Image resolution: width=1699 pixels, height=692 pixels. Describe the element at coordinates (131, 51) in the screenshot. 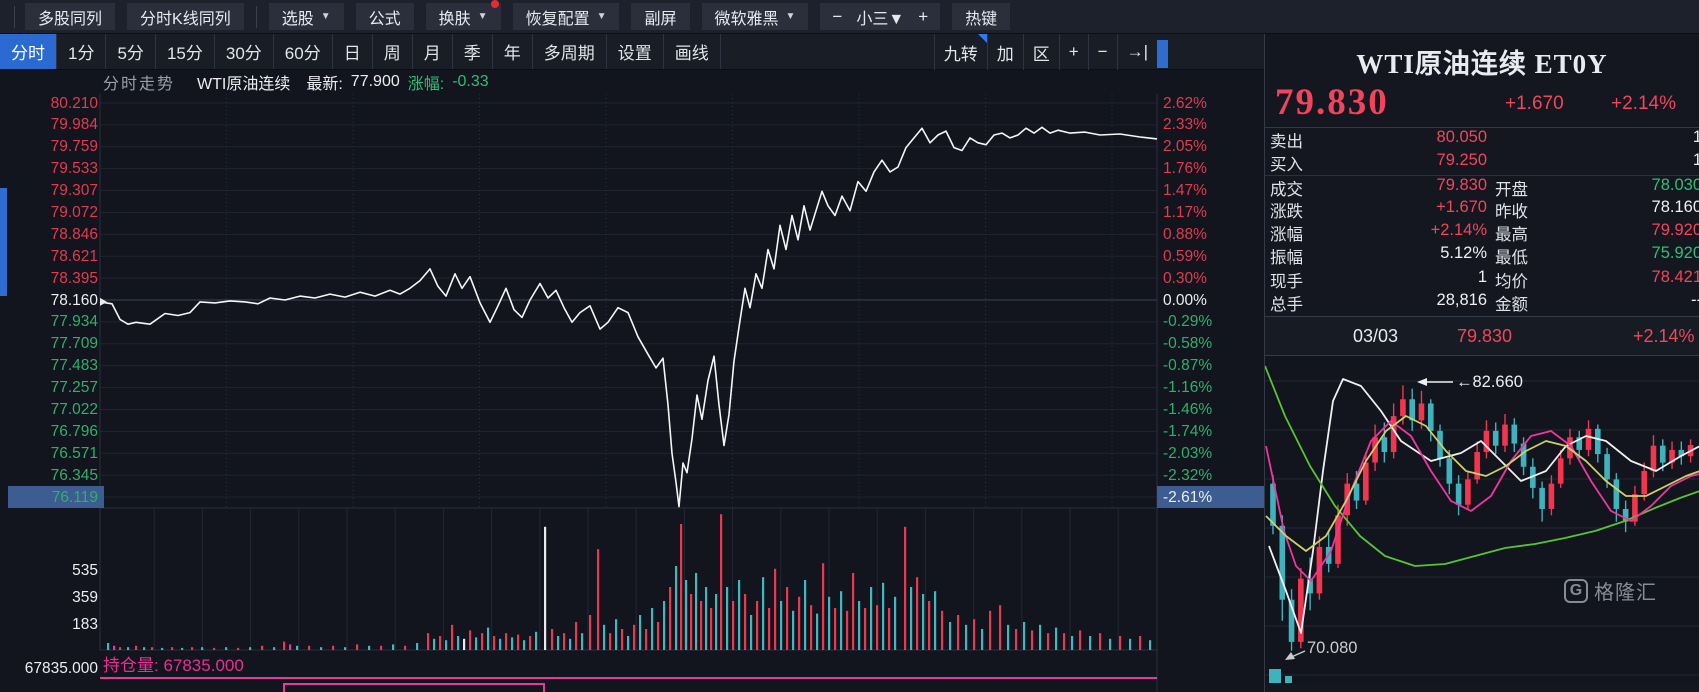

I see `tab-5分: 5分` at that location.